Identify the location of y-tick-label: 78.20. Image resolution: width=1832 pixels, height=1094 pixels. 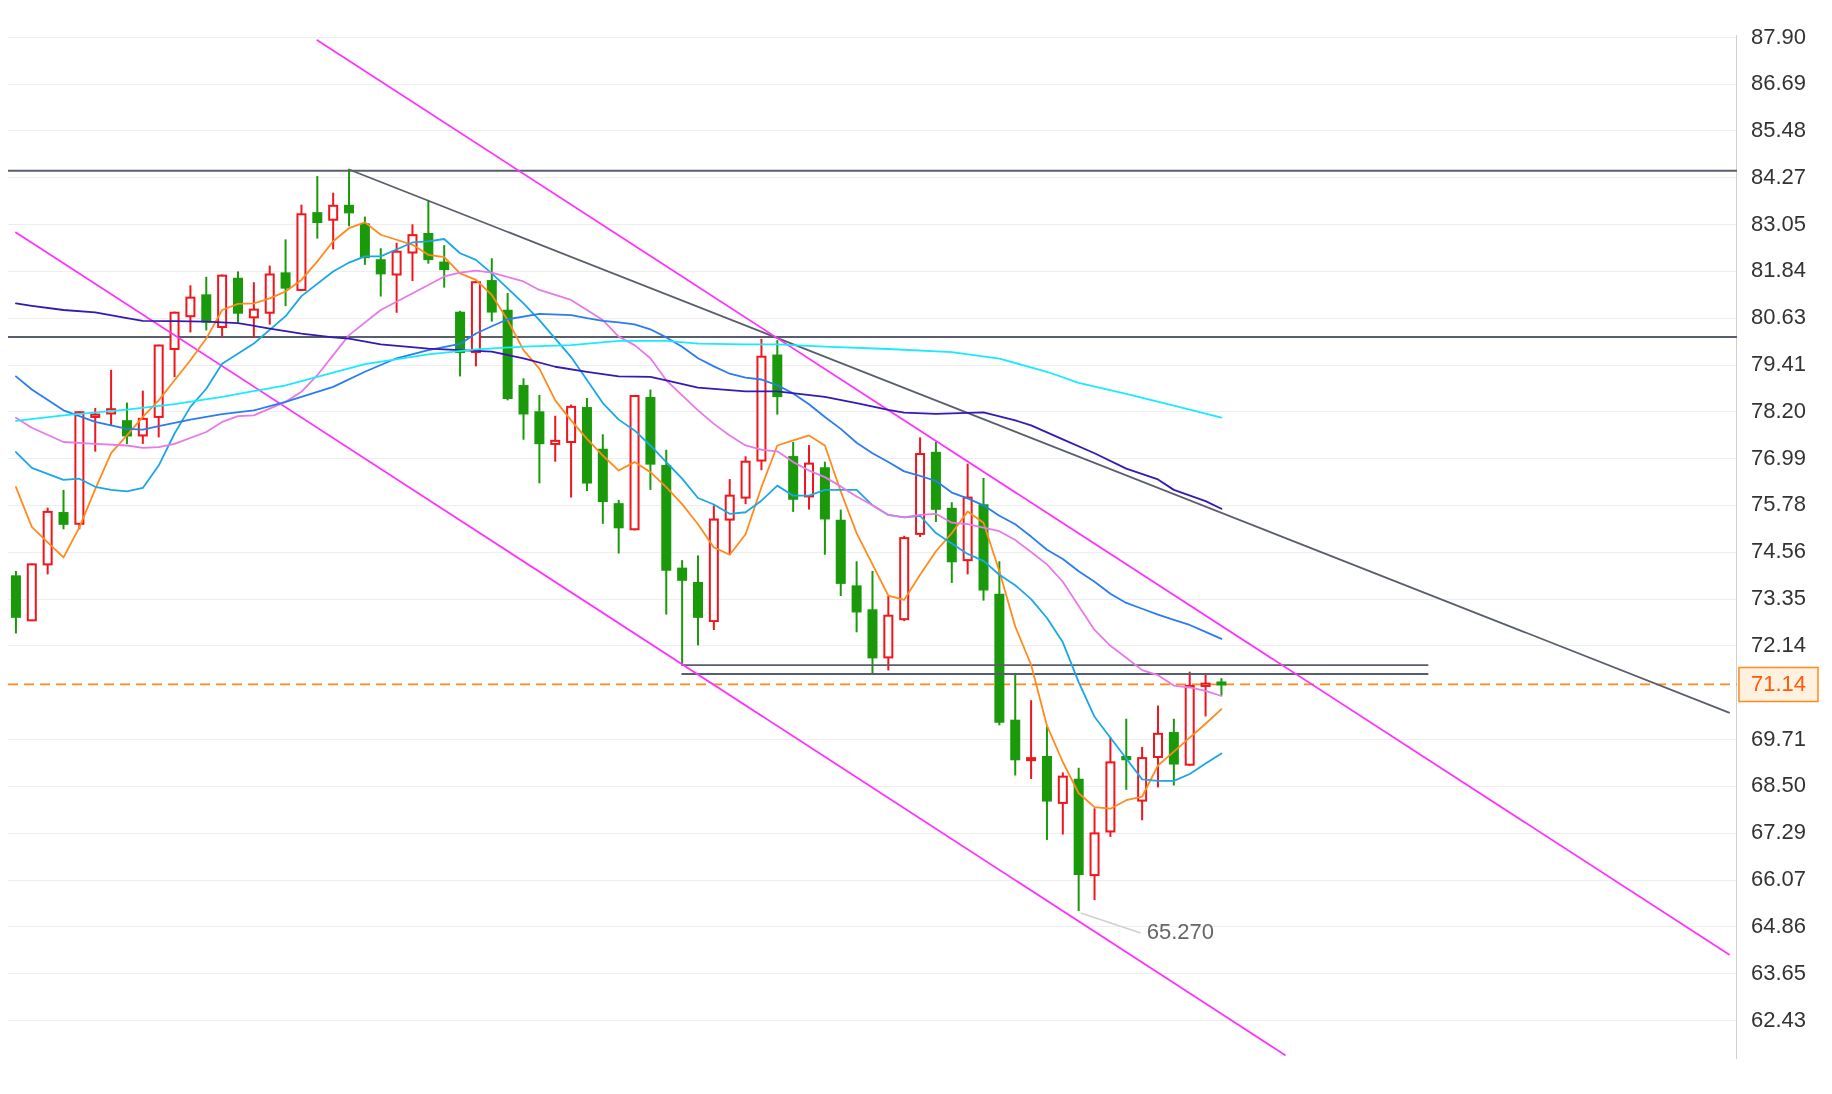
(1778, 410).